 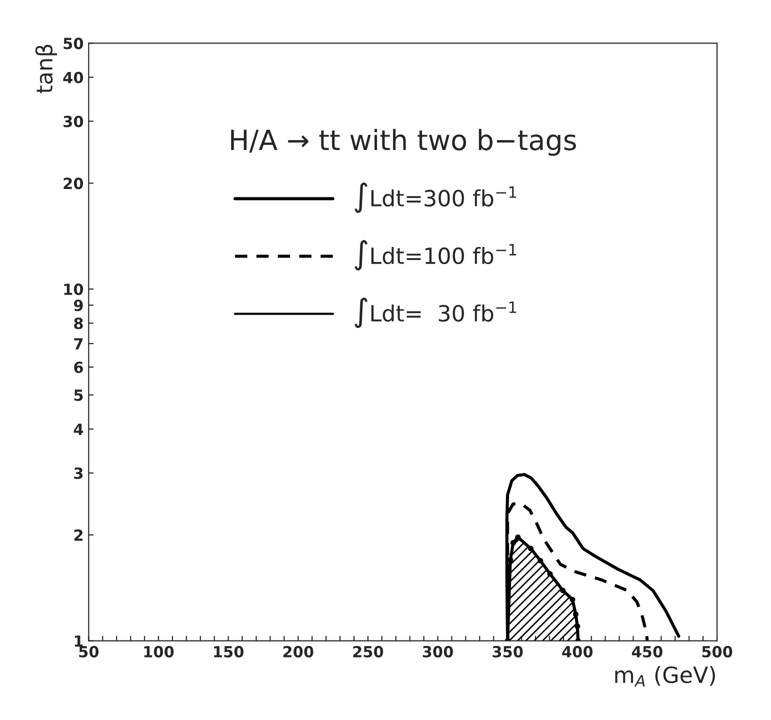 I want to click on legend-label: ∫Ldt=100 fb$^{−1}$, so click(x=435, y=255).